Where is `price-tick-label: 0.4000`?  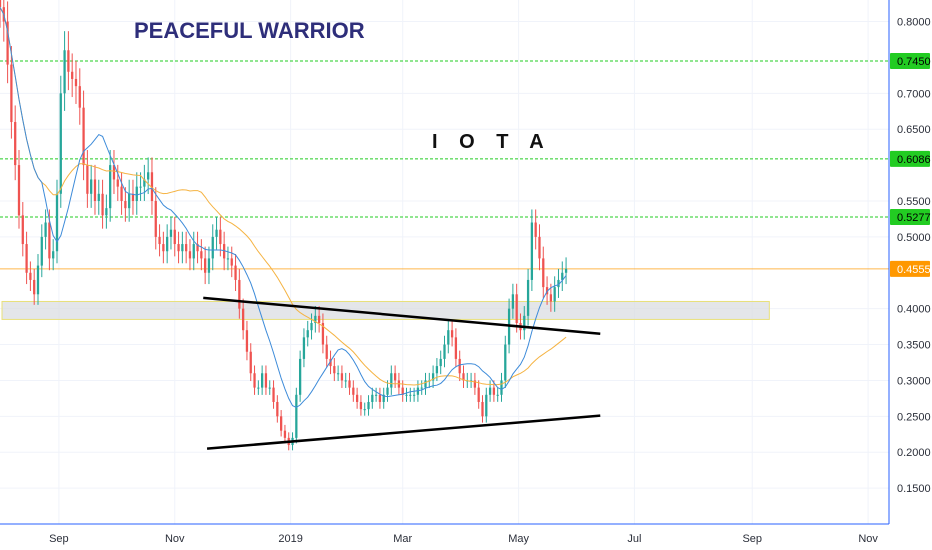
price-tick-label: 0.4000 is located at coordinates (914, 310).